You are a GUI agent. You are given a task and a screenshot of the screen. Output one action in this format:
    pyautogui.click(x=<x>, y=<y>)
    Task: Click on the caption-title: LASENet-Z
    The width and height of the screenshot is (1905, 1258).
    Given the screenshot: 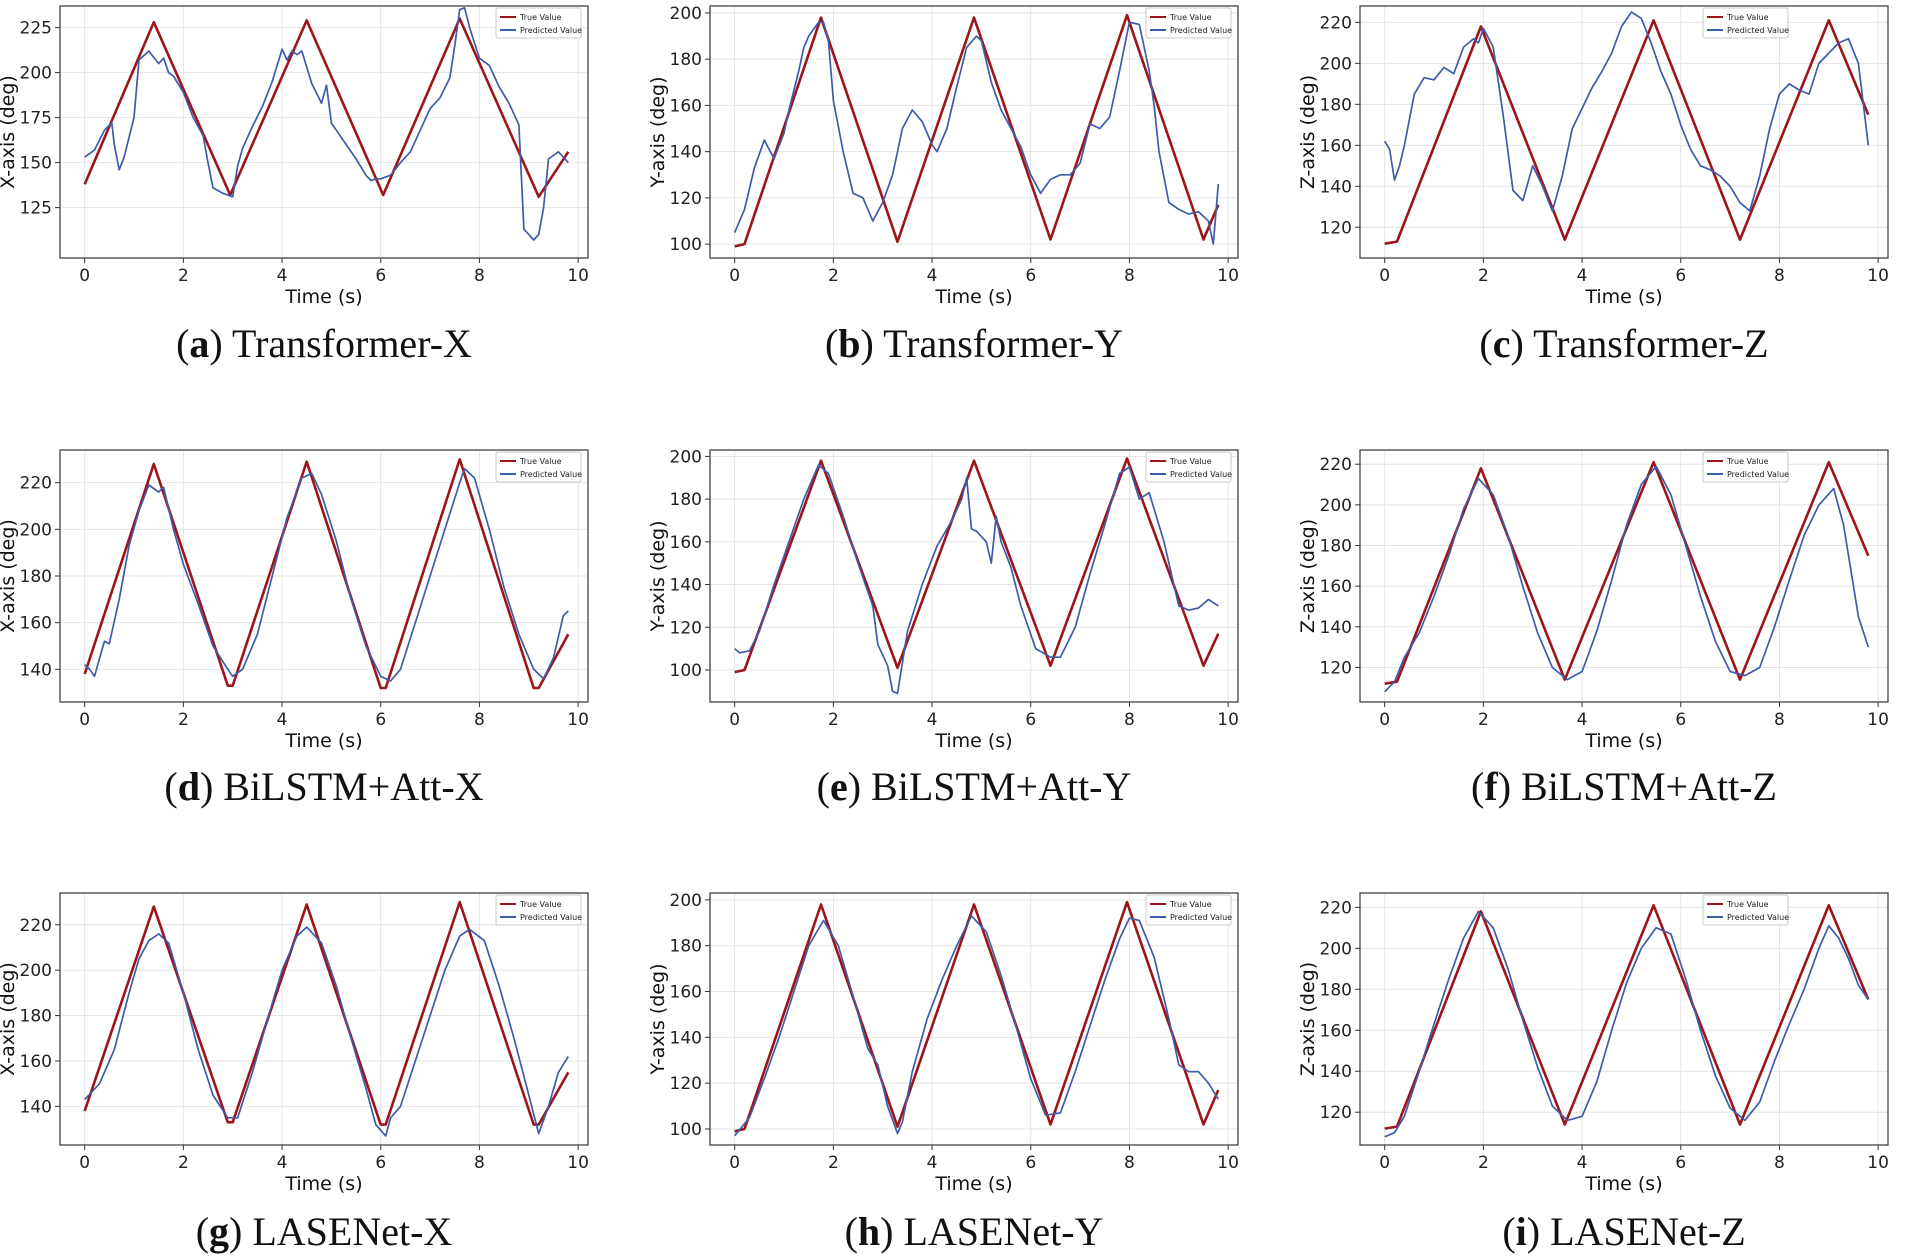 What is the action you would take?
    pyautogui.click(x=1643, y=1231)
    